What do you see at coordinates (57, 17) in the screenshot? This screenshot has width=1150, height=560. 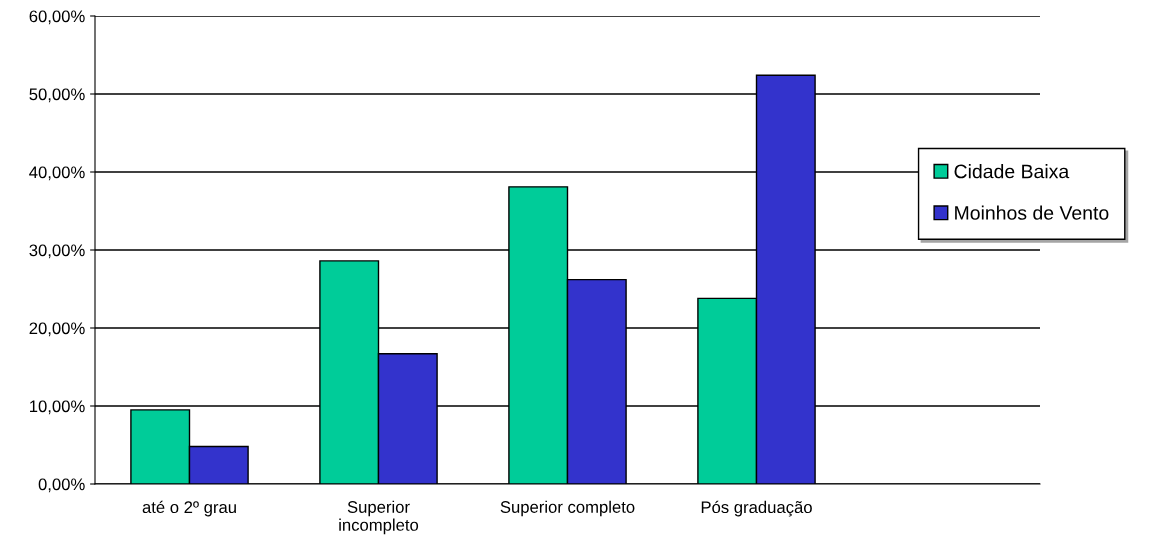 I see `y-tick-label: 60,00%` at bounding box center [57, 17].